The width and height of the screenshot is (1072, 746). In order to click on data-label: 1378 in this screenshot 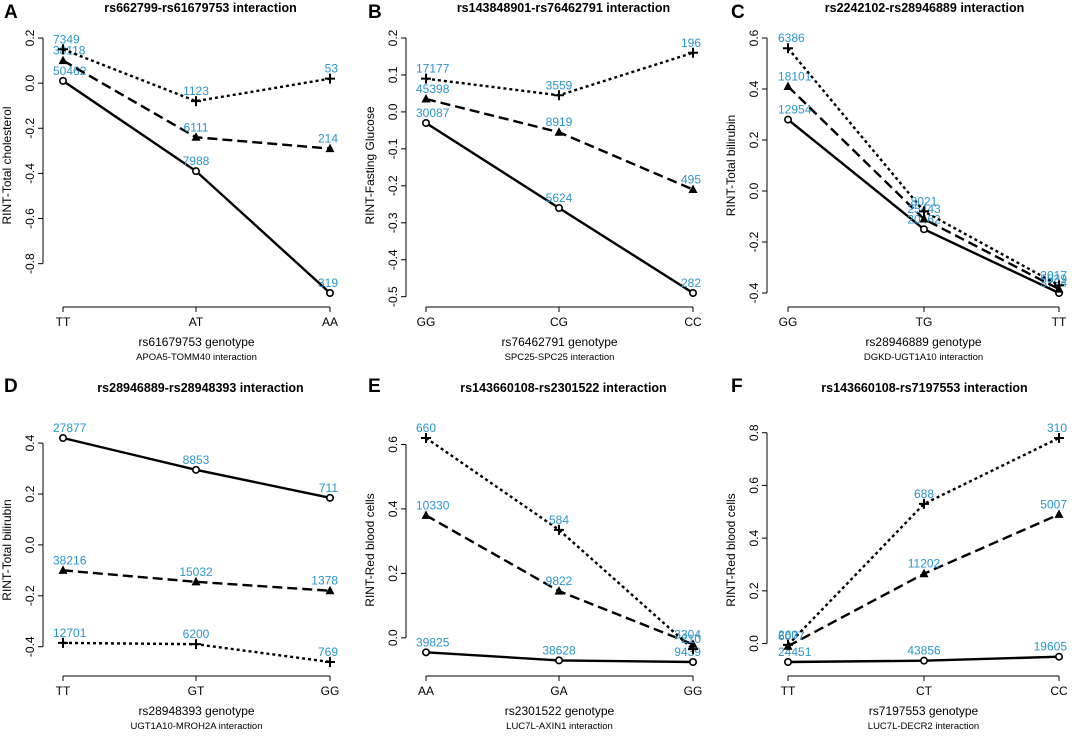, I will do `click(324, 581)`.